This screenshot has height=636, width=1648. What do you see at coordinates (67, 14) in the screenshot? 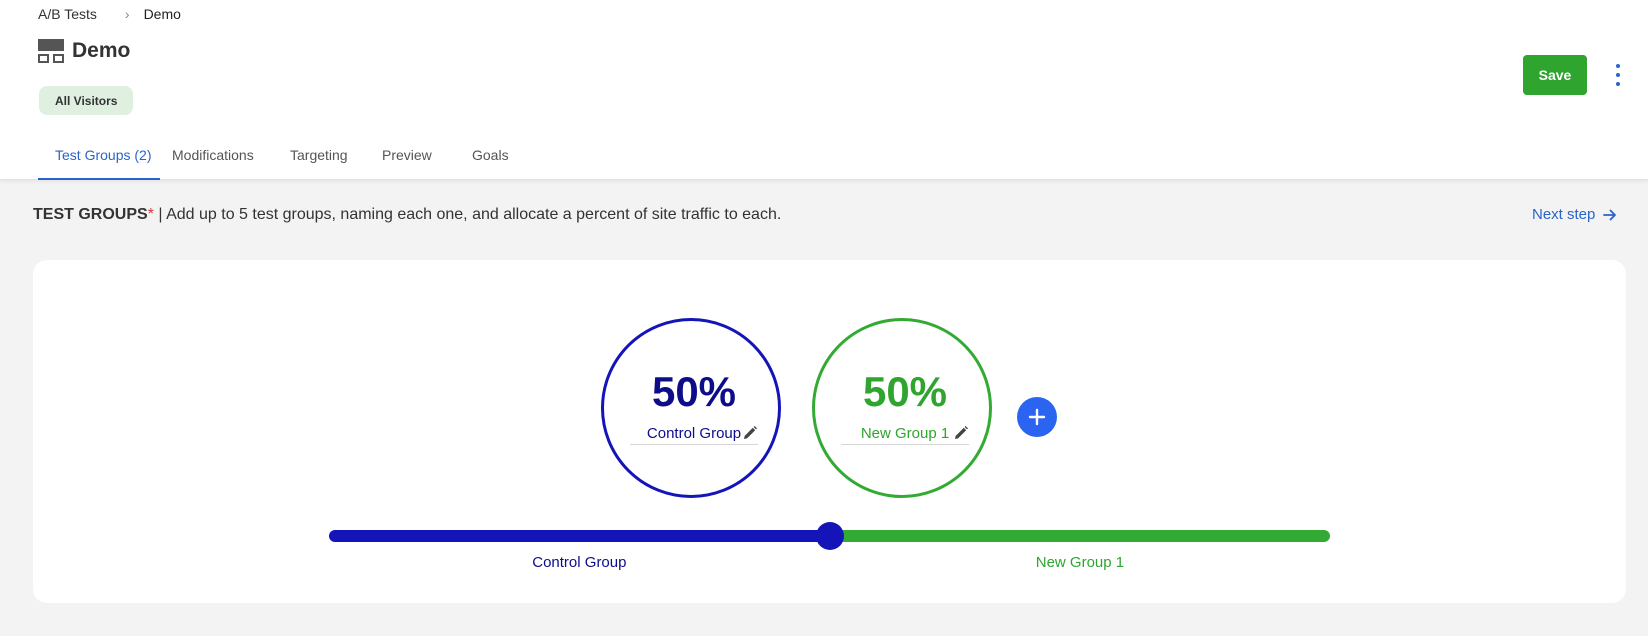
I see `breadcrumb-ab-tests-link: A/B Tests` at bounding box center [67, 14].